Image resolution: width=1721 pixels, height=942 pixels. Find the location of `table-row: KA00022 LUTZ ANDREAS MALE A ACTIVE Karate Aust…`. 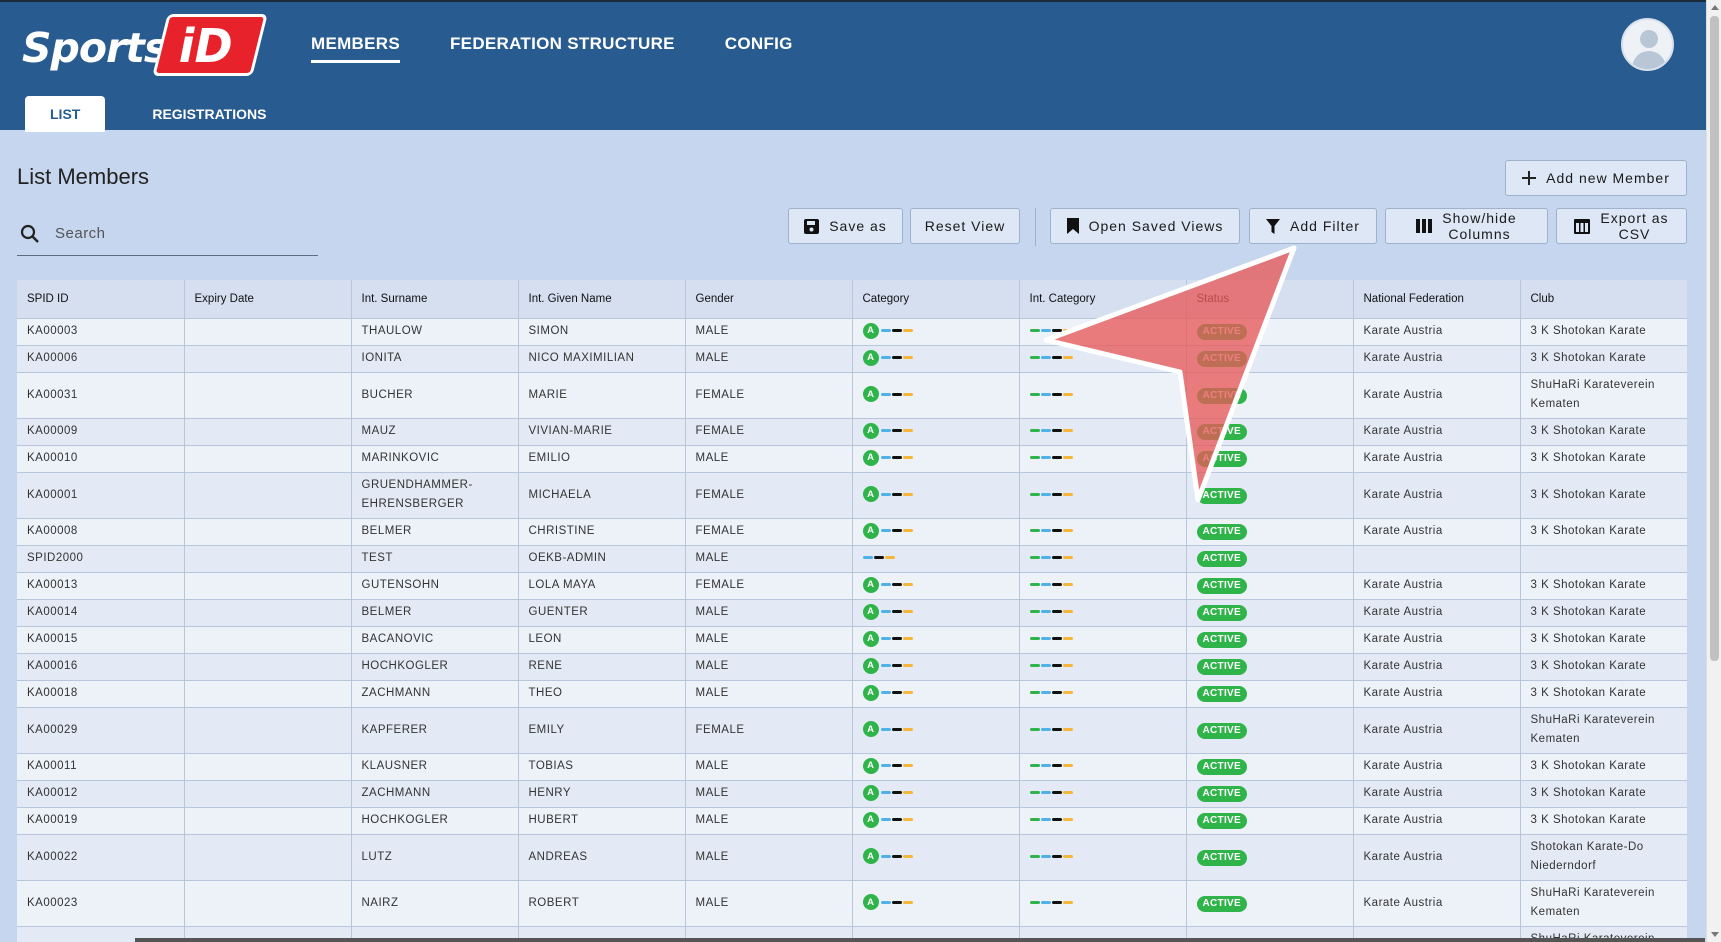

table-row: KA00022 LUTZ ANDREAS MALE A ACTIVE Karate Aust… is located at coordinates (852, 857).